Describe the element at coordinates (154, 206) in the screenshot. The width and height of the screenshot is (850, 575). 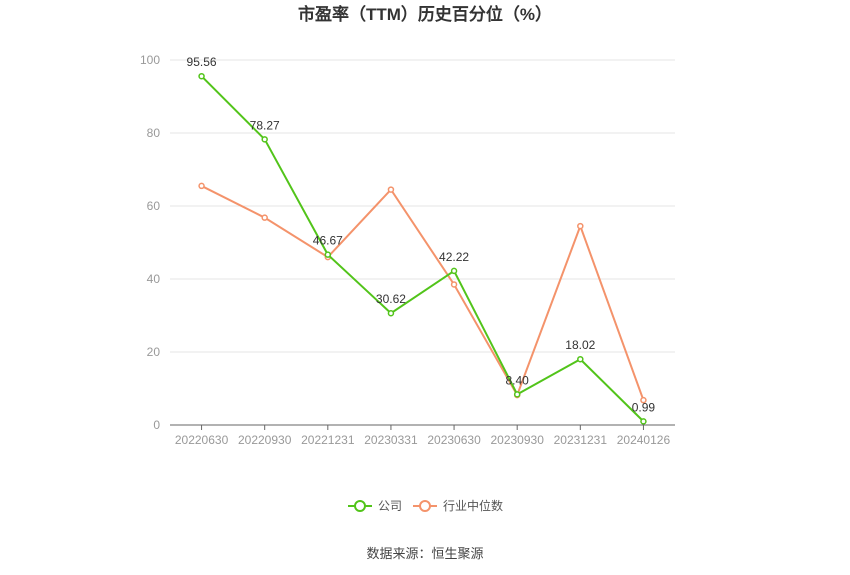
I see `y-tick-label: 60` at that location.